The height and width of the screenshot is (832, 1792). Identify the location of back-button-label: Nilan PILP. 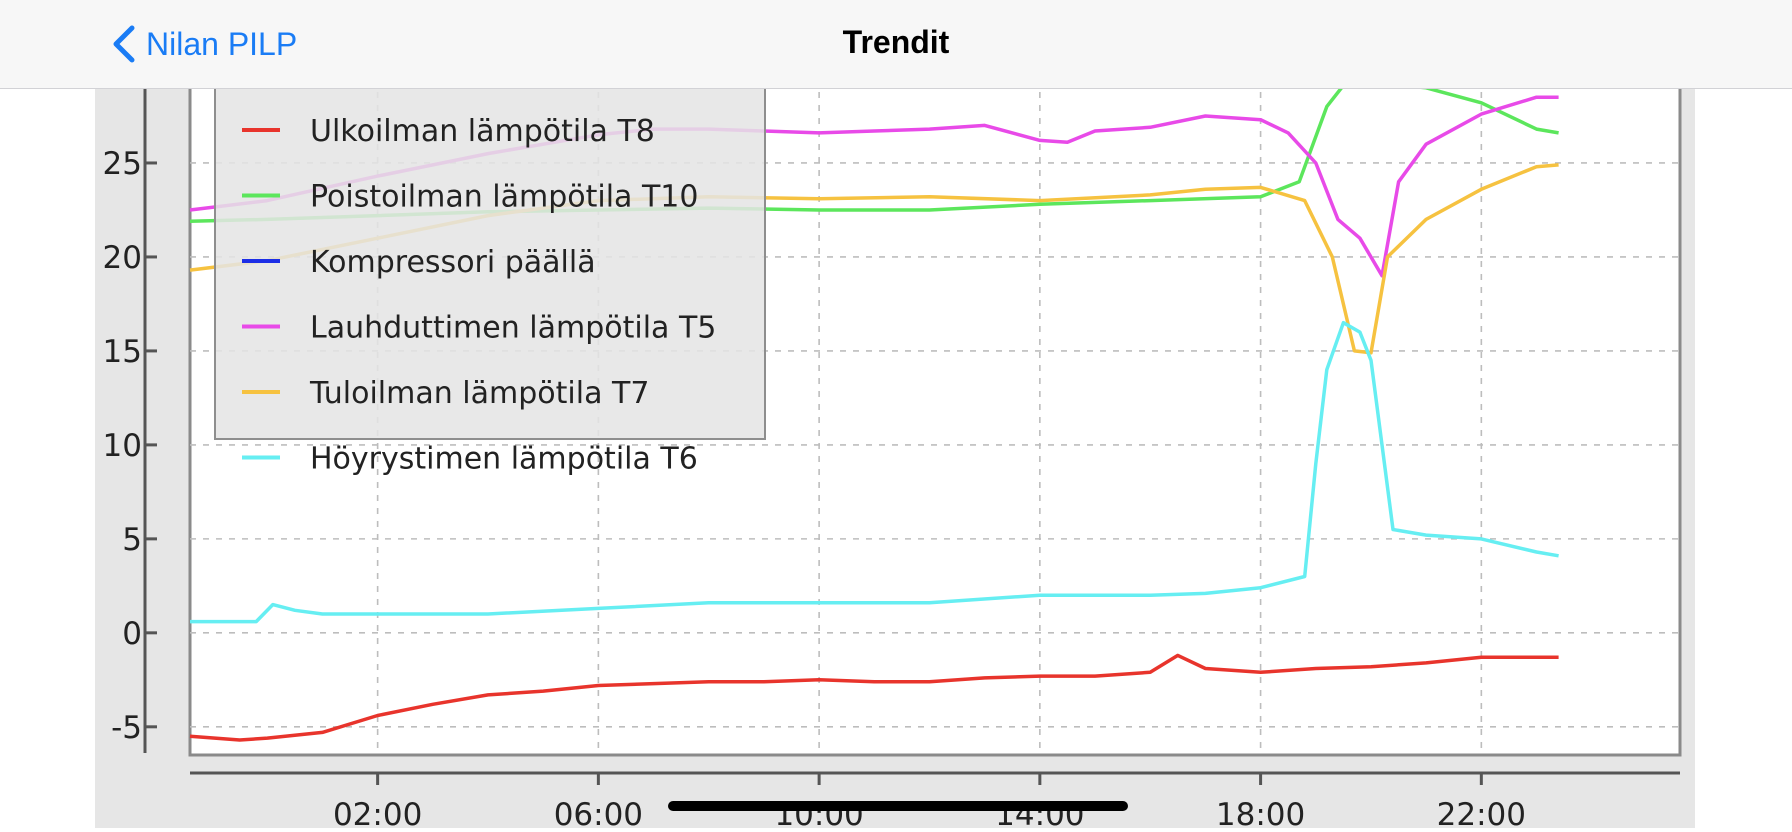
(222, 43).